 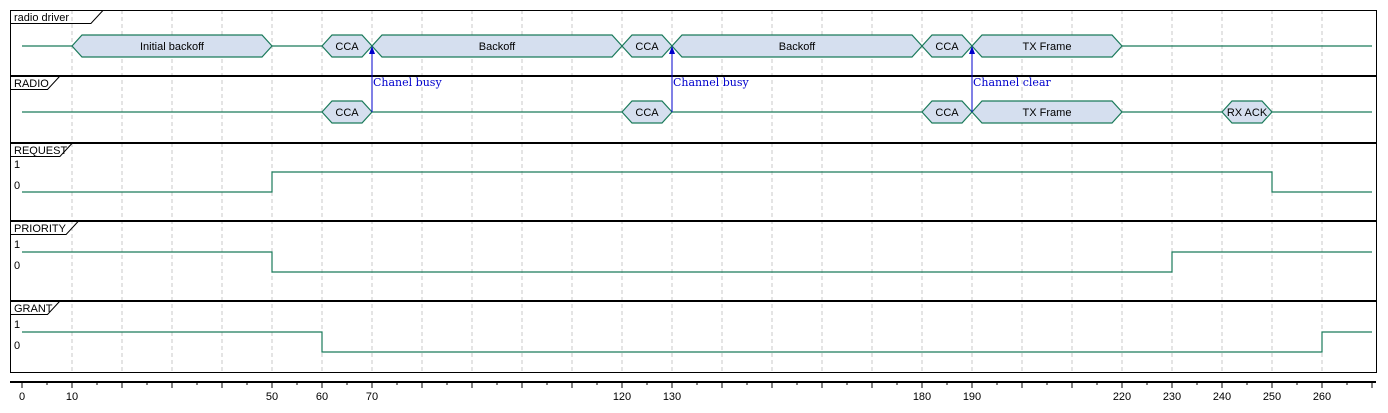 What do you see at coordinates (272, 397) in the screenshot?
I see `axis-tick-label: 50` at bounding box center [272, 397].